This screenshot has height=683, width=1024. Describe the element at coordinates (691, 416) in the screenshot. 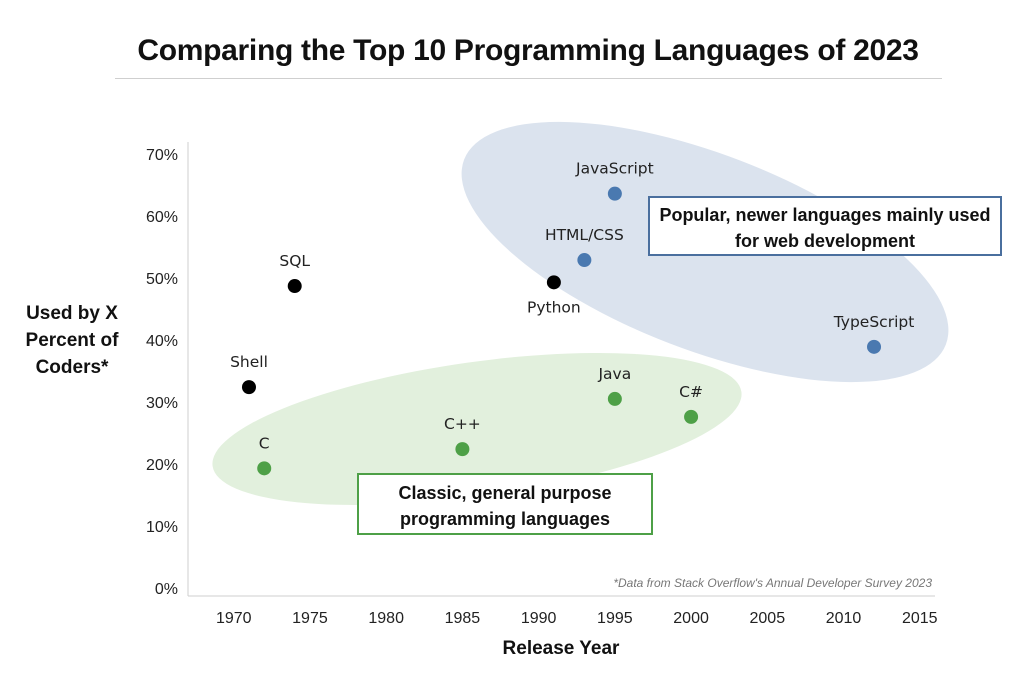

I see `point-csharp` at that location.